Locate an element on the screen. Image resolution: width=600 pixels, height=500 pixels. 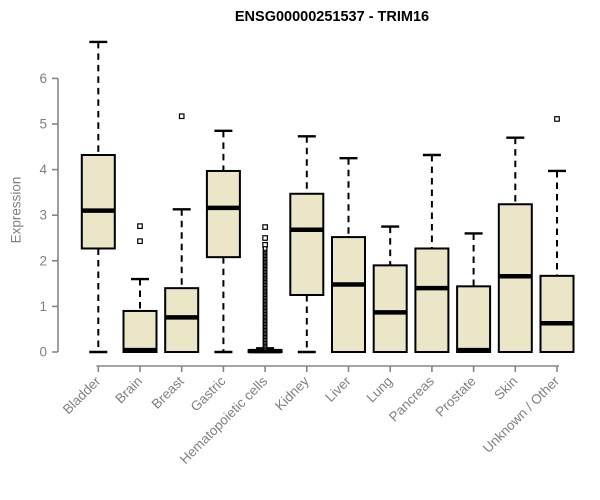
y-tick-label: 6 is located at coordinates (43, 78).